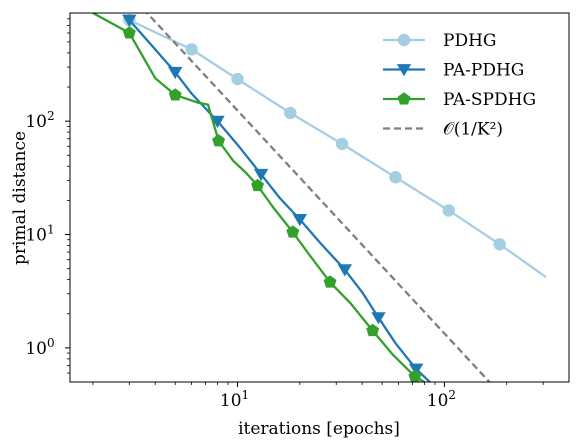 The image size is (580, 447). Describe the element at coordinates (469, 41) in the screenshot. I see `legend-label: PDHG` at that location.